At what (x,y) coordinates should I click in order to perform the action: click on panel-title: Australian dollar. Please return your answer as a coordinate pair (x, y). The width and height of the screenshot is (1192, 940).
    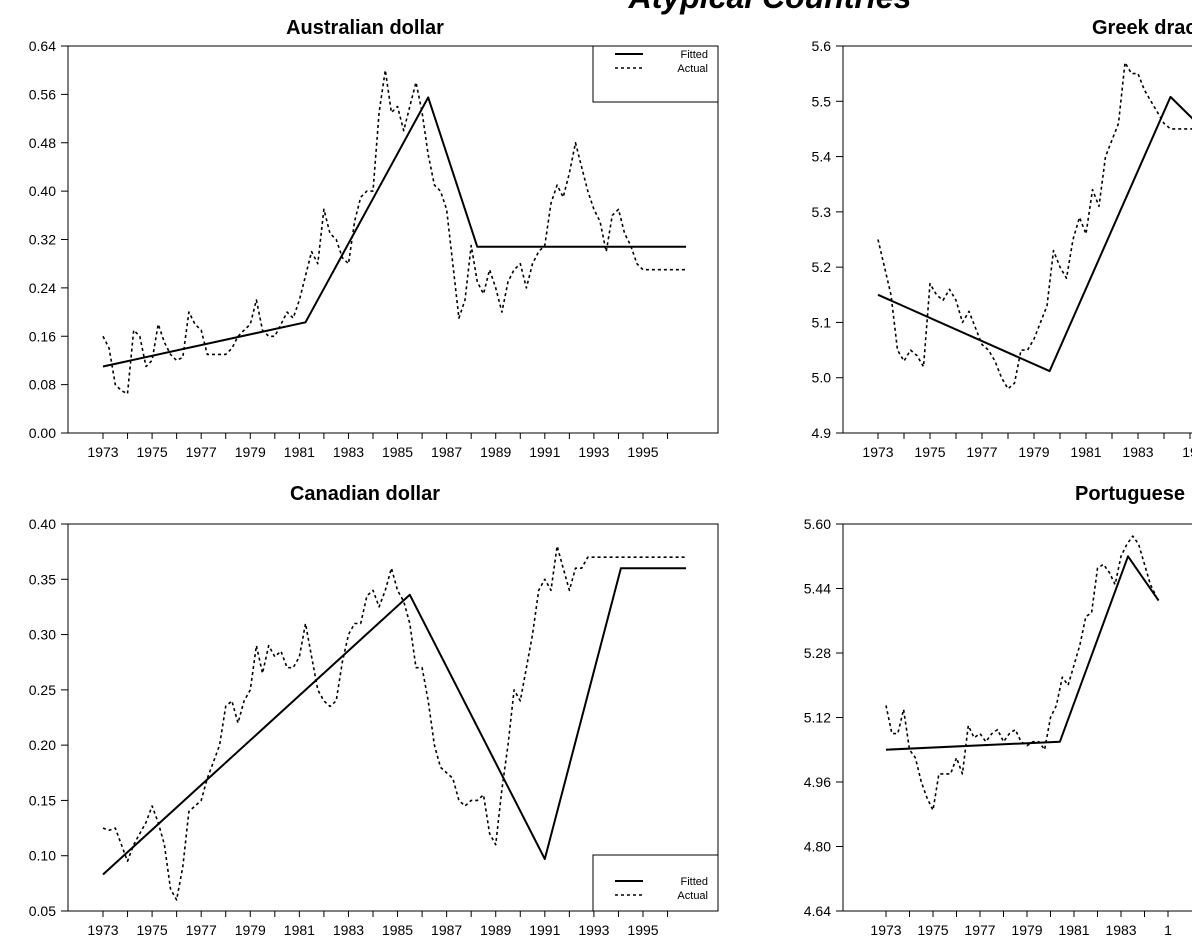
    Looking at the image, I should click on (365, 28).